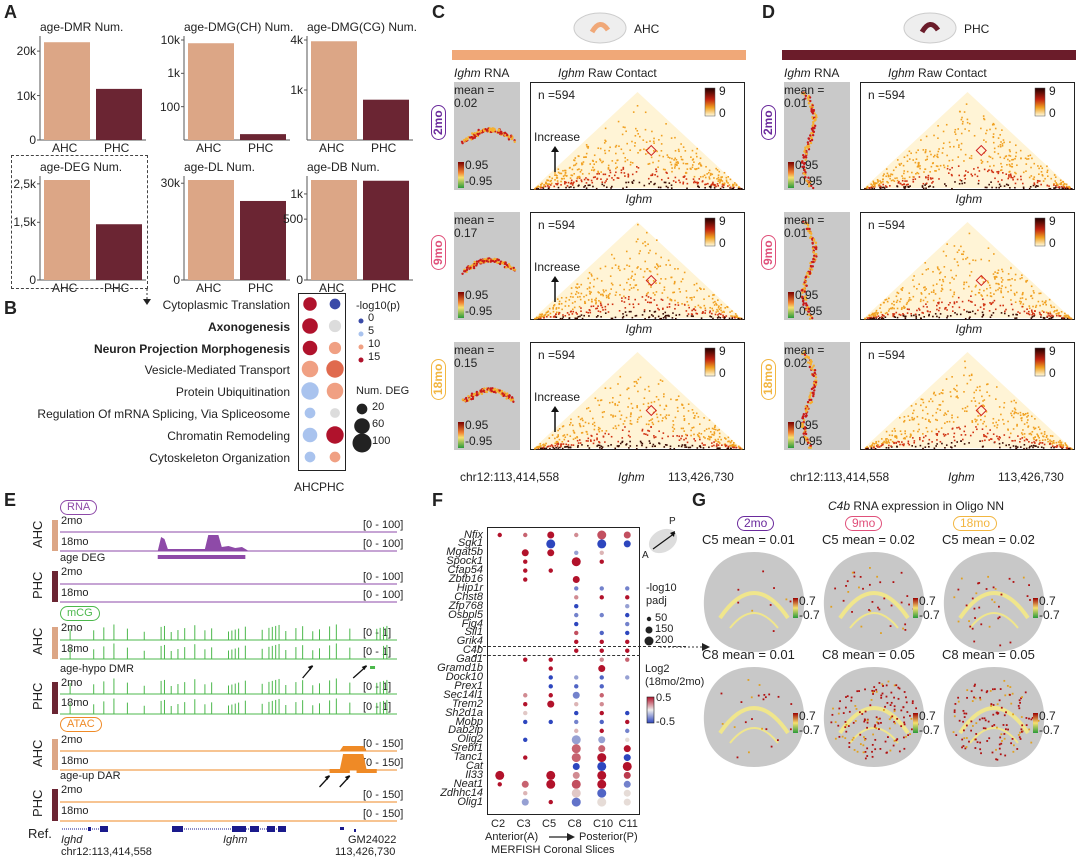  I want to click on dot-zdhhc14-c3, so click(525, 793).